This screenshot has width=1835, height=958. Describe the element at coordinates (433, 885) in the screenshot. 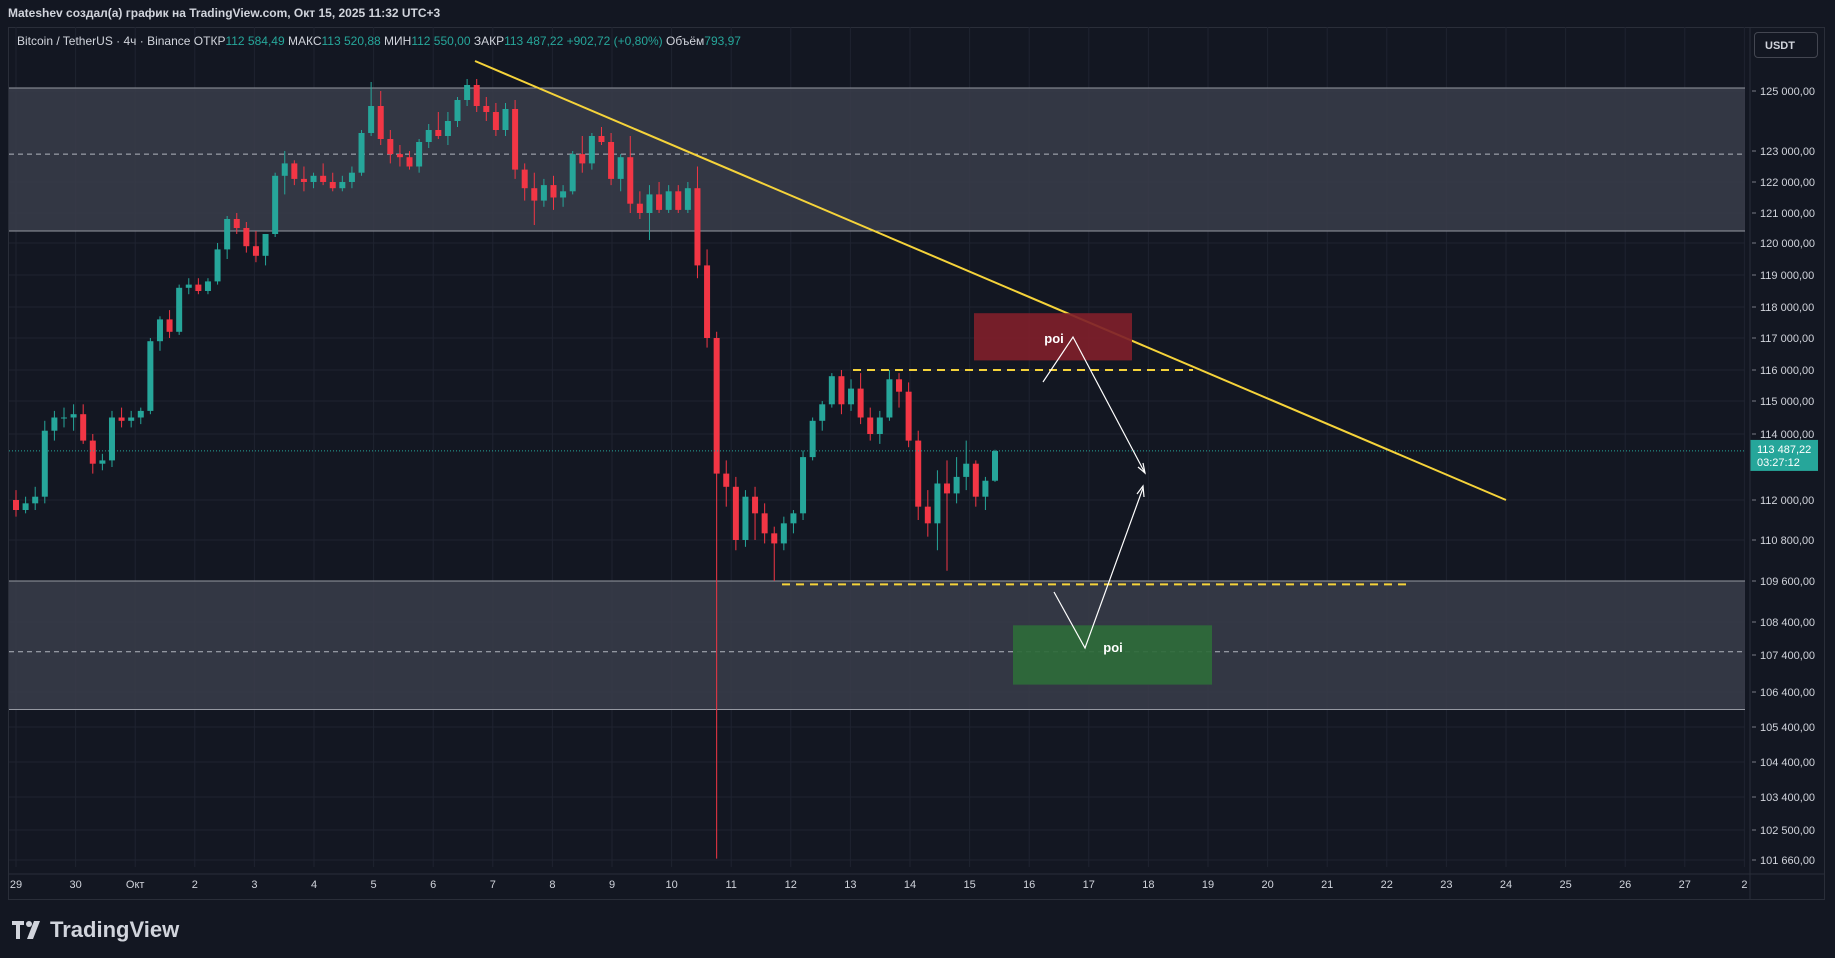

I see `time-axis-label: 6` at that location.